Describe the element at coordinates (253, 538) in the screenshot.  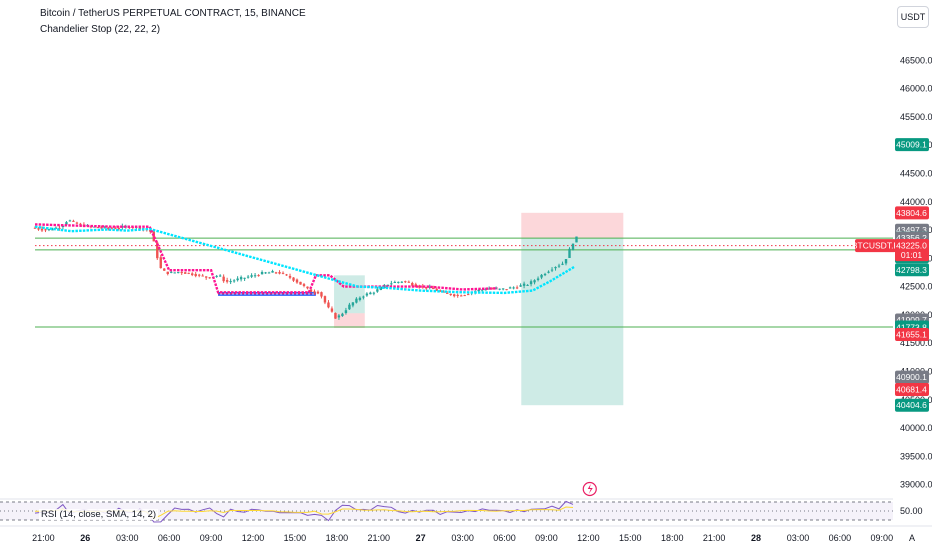
I see `x-tick-label: 12:00` at that location.